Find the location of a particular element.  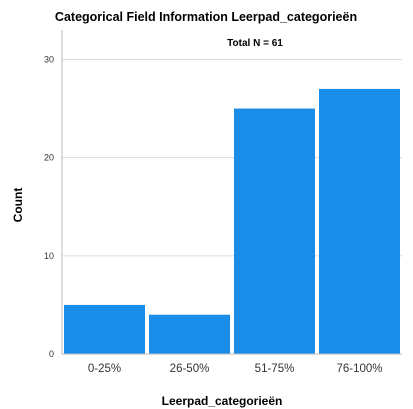

y-tick-label: 10 is located at coordinates (49, 256).